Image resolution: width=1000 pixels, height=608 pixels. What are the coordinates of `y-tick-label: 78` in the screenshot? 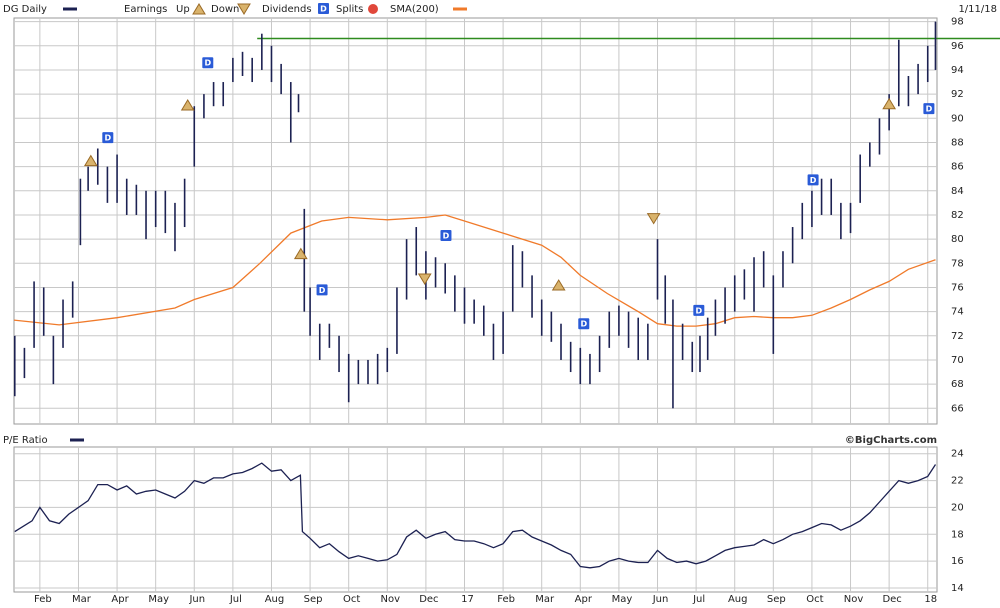 It's located at (957, 263).